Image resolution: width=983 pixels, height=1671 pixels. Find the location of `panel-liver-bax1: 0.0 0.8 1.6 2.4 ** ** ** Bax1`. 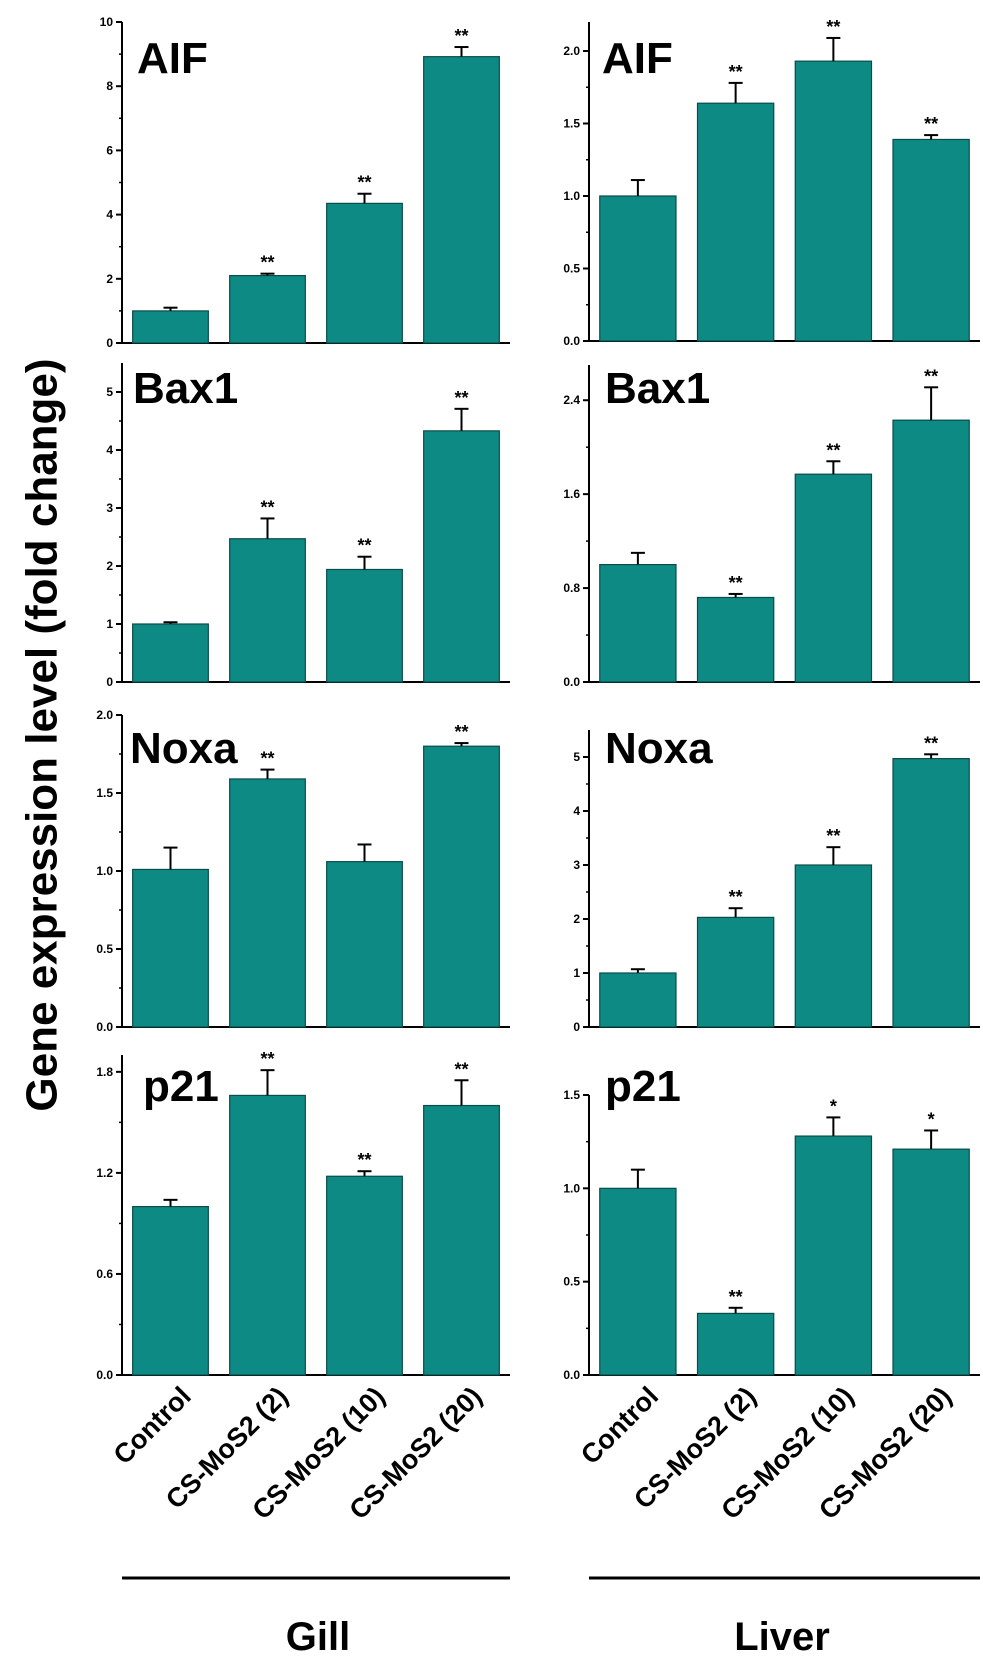

panel-liver-bax1: 0.0 0.8 1.6 2.4 ** ** ** Bax1 is located at coordinates (771, 526).